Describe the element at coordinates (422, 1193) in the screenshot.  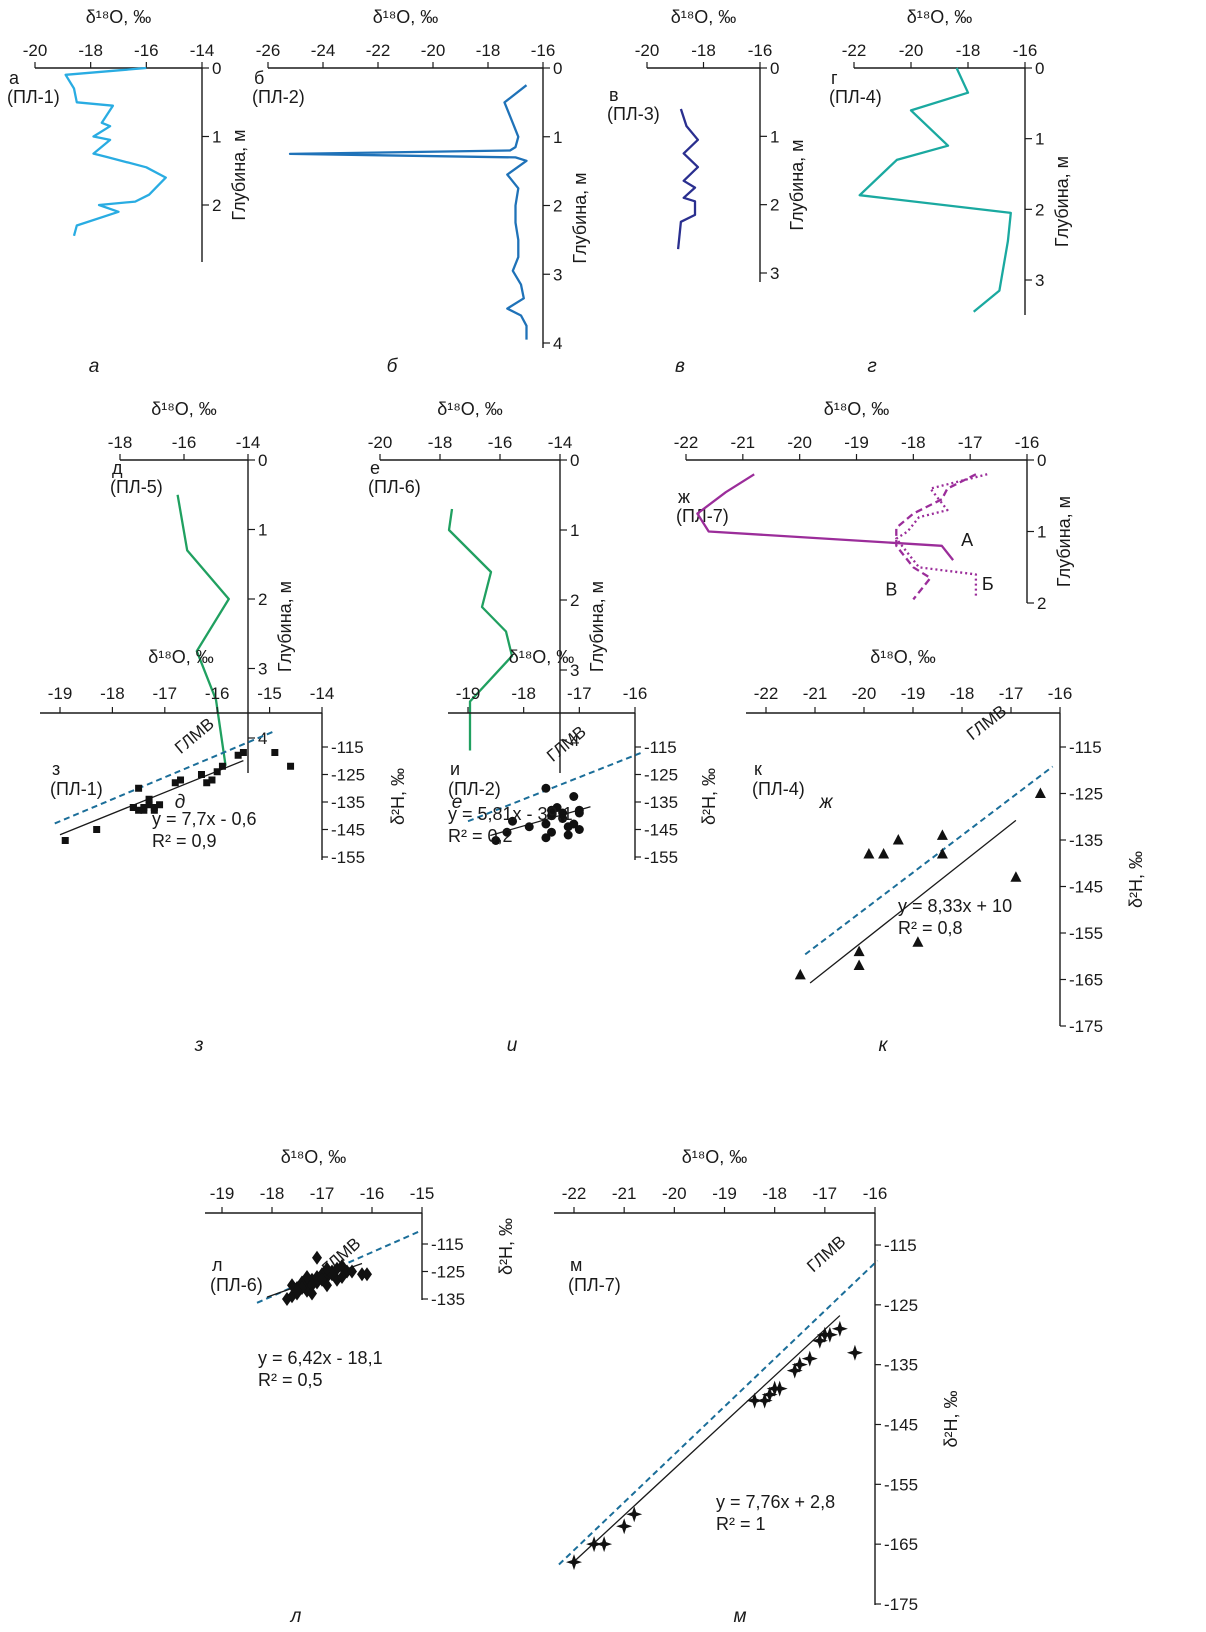
I see `x-tick-label: -15` at that location.